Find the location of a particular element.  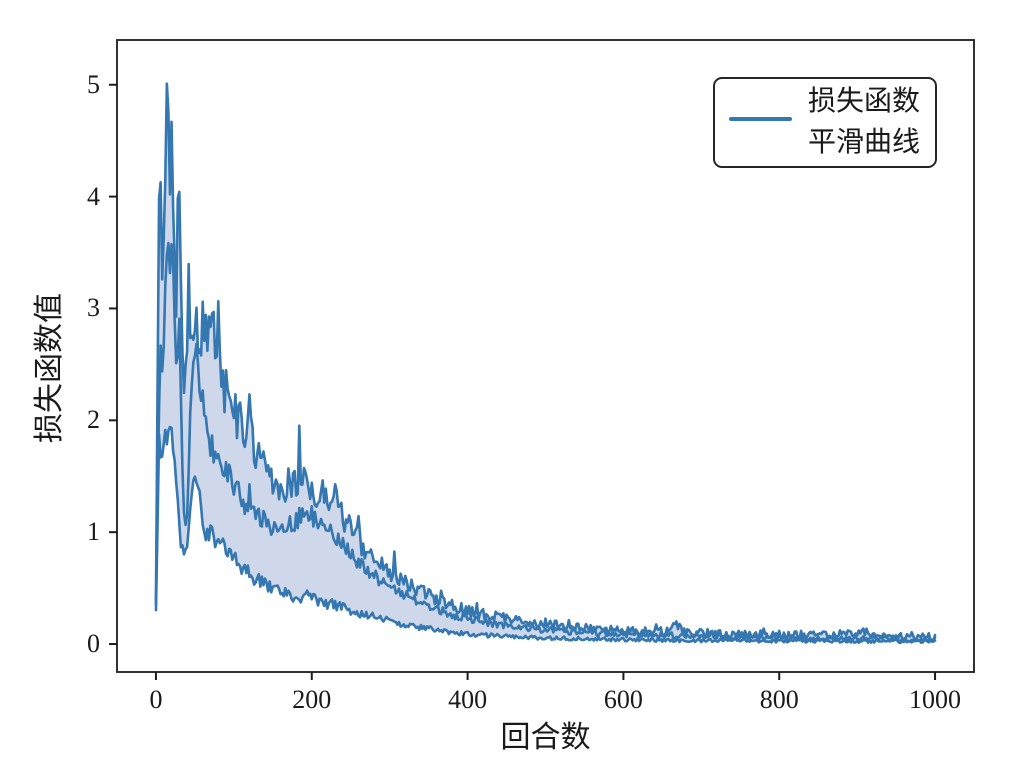

y-tick-label: 5 is located at coordinates (93, 84).